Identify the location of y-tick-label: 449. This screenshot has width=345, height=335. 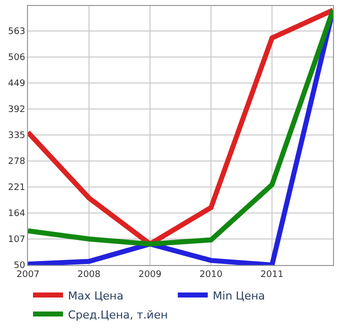
(17, 84).